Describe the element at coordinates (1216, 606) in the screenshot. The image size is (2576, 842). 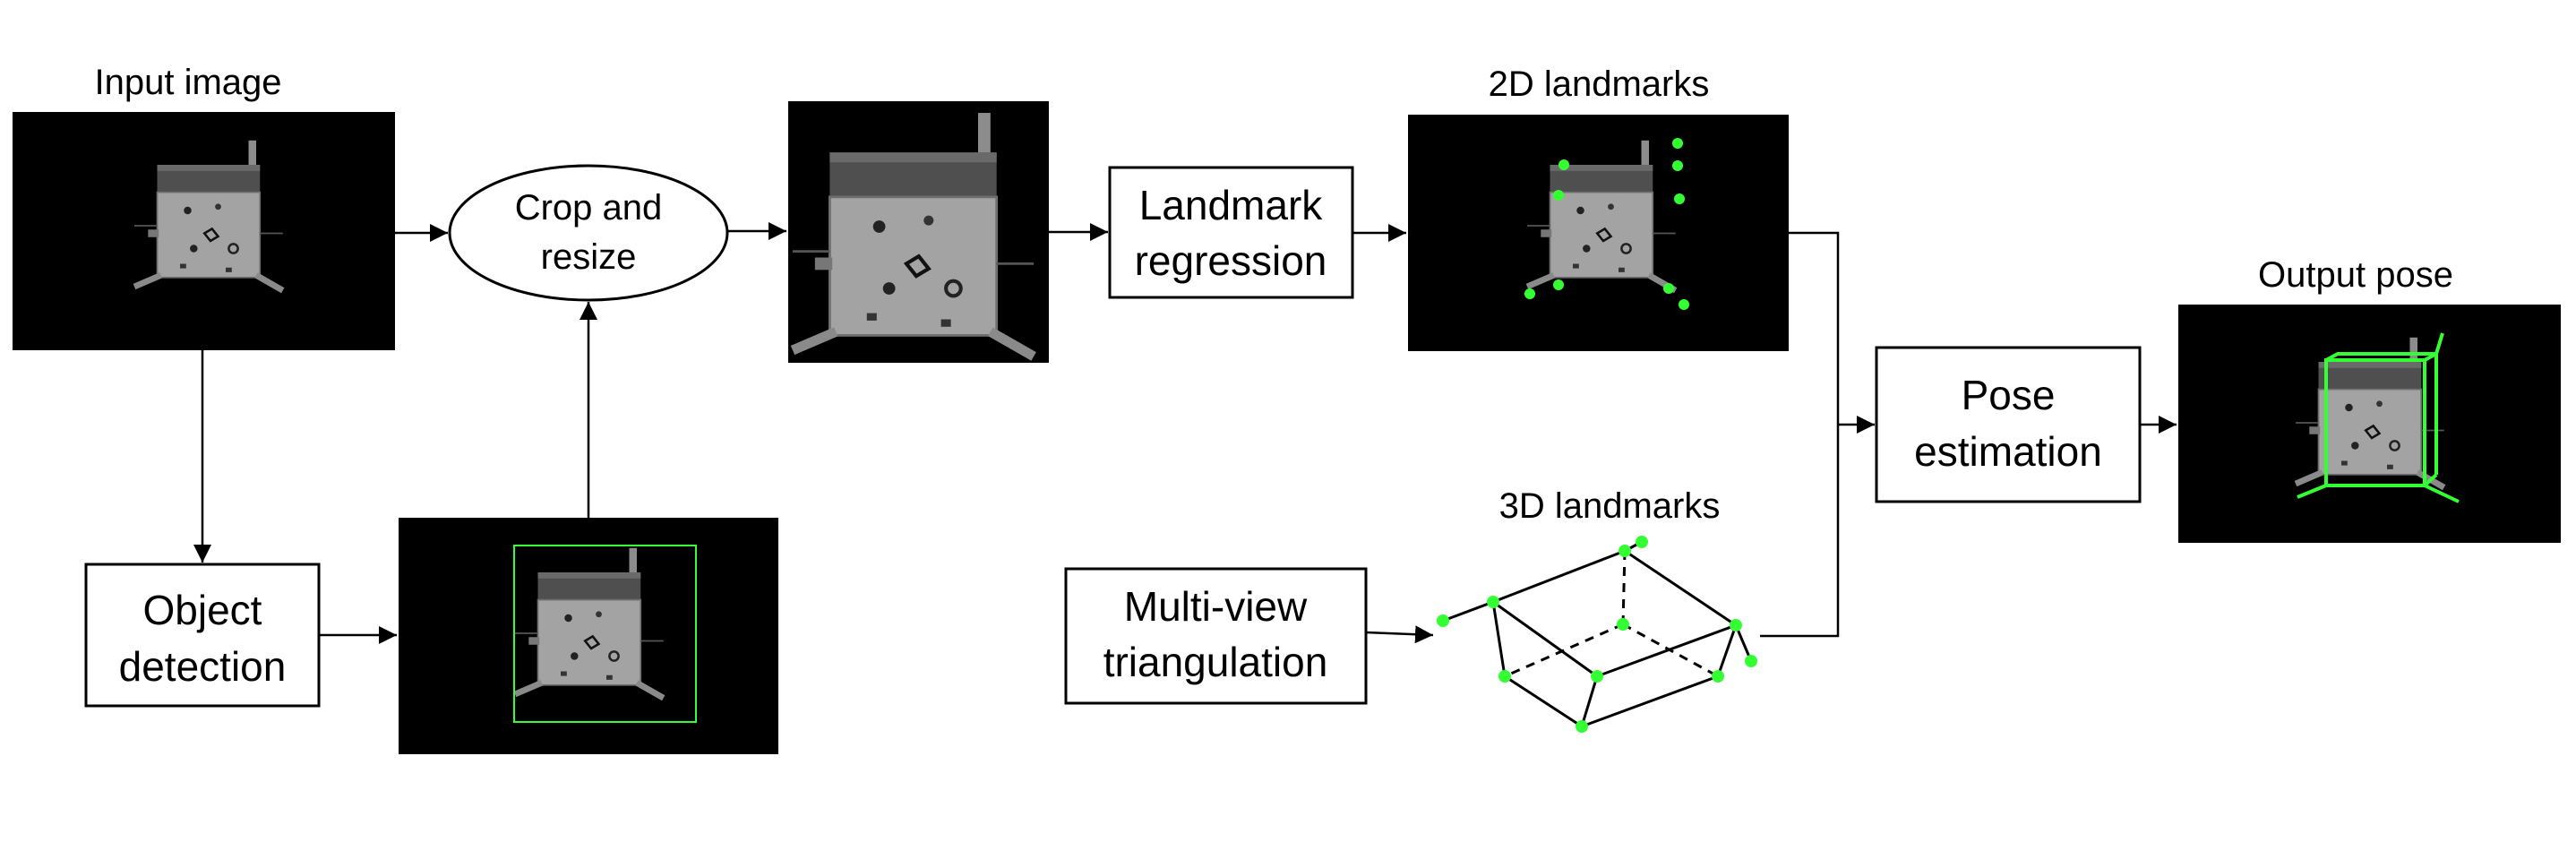
I see `multi-view-triangulation-line1: Multi-view` at that location.